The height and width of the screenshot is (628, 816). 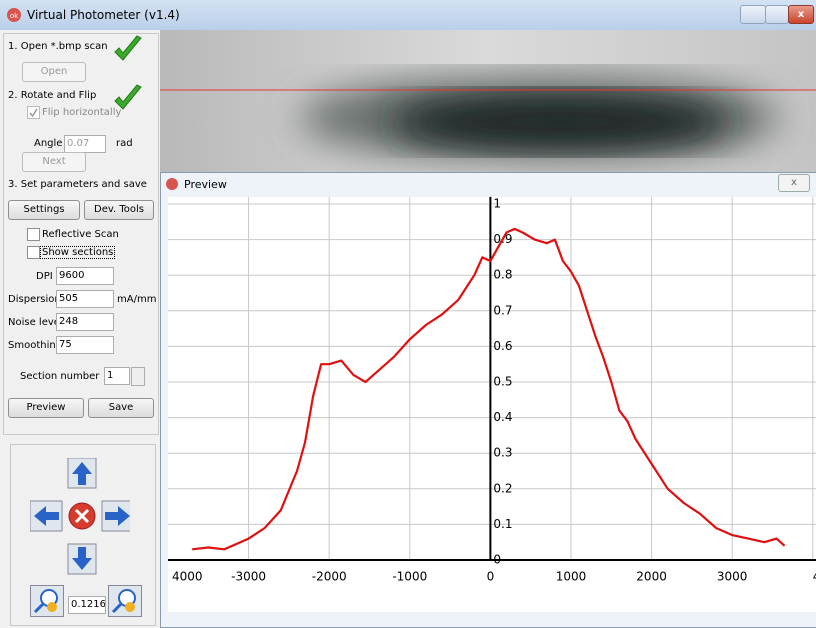 What do you see at coordinates (753, 14) in the screenshot?
I see `minimize-button` at bounding box center [753, 14].